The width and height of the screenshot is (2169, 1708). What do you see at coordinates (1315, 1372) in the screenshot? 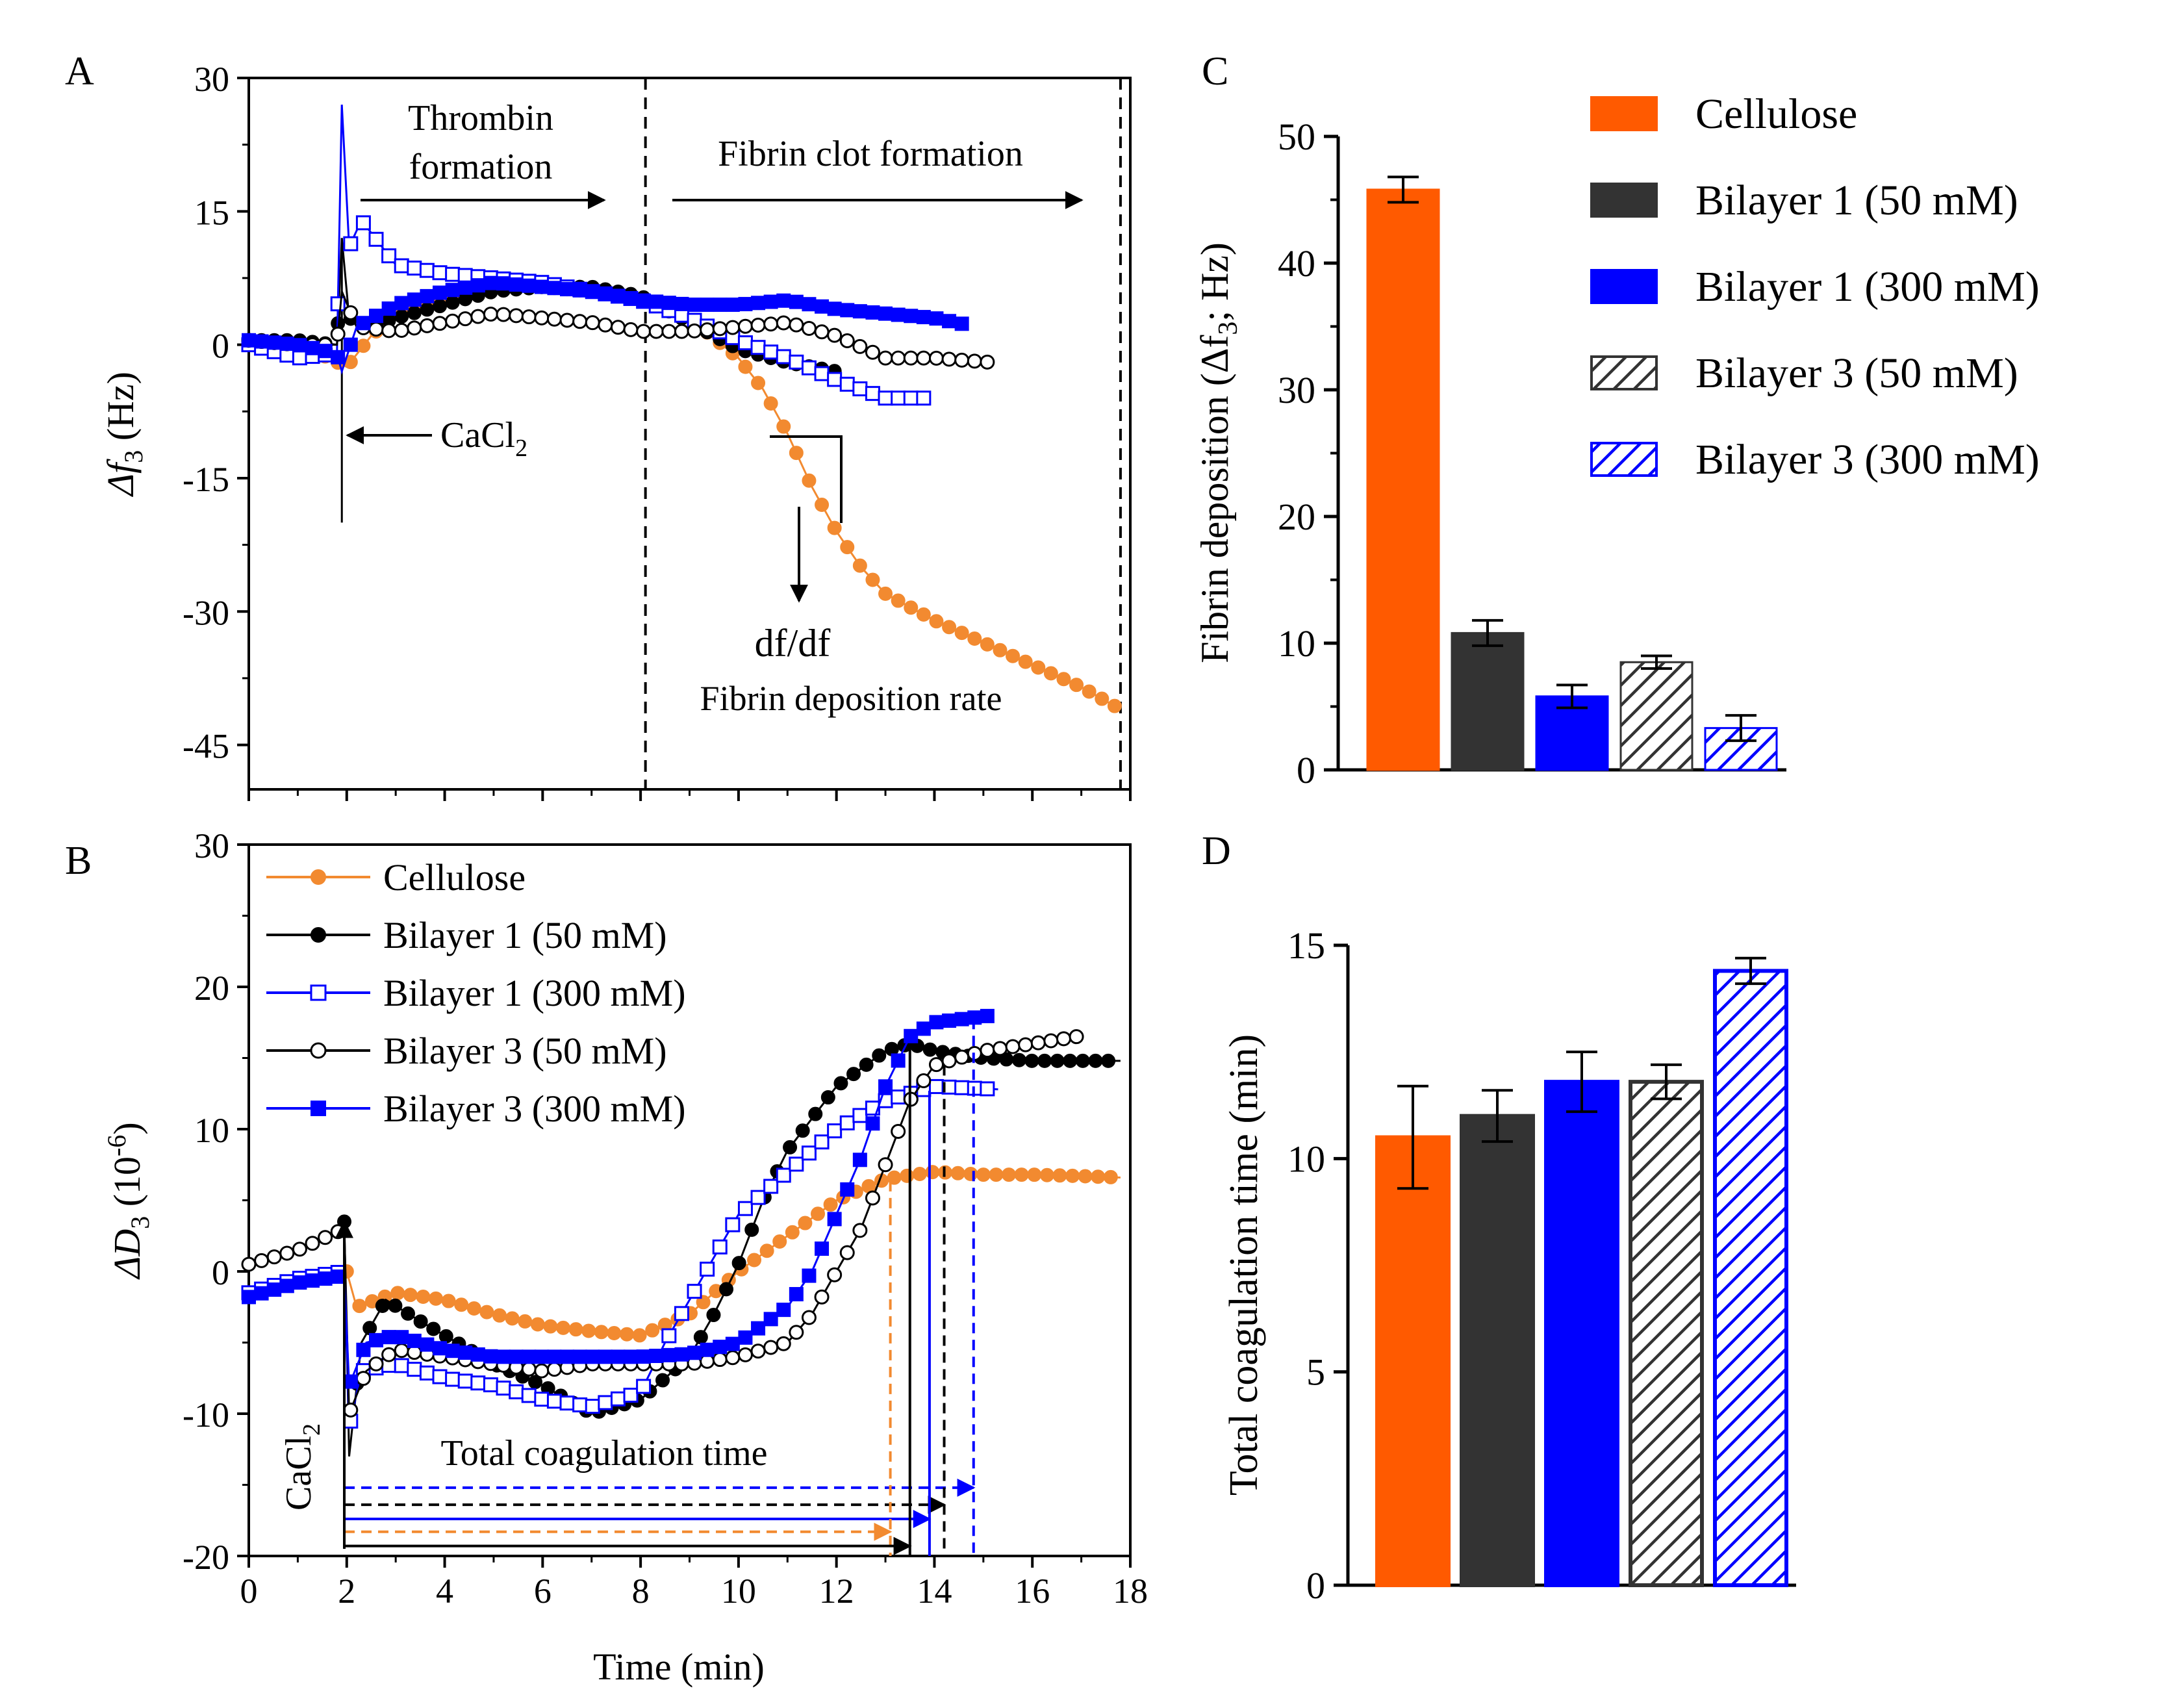
I see `y-tick-label: 5` at bounding box center [1315, 1372].